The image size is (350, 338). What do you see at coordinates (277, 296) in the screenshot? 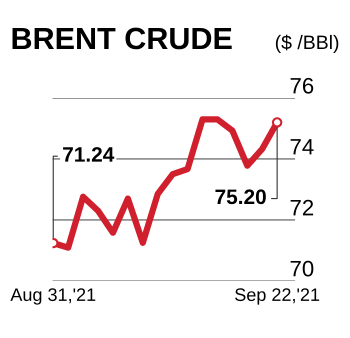
I see `x-tick-label: Sep 22,'21` at bounding box center [277, 296].